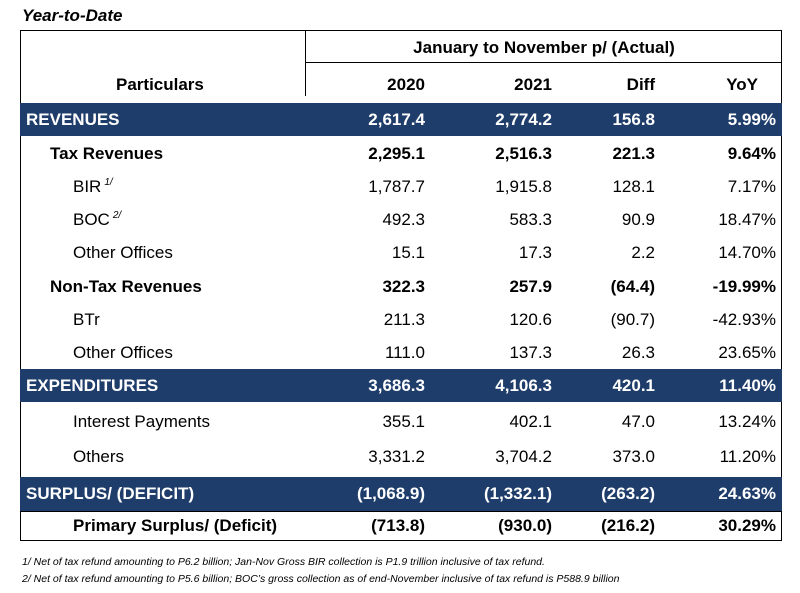 The height and width of the screenshot is (593, 800). Describe the element at coordinates (747, 385) in the screenshot. I see `cell-yoy: 11.40%` at that location.